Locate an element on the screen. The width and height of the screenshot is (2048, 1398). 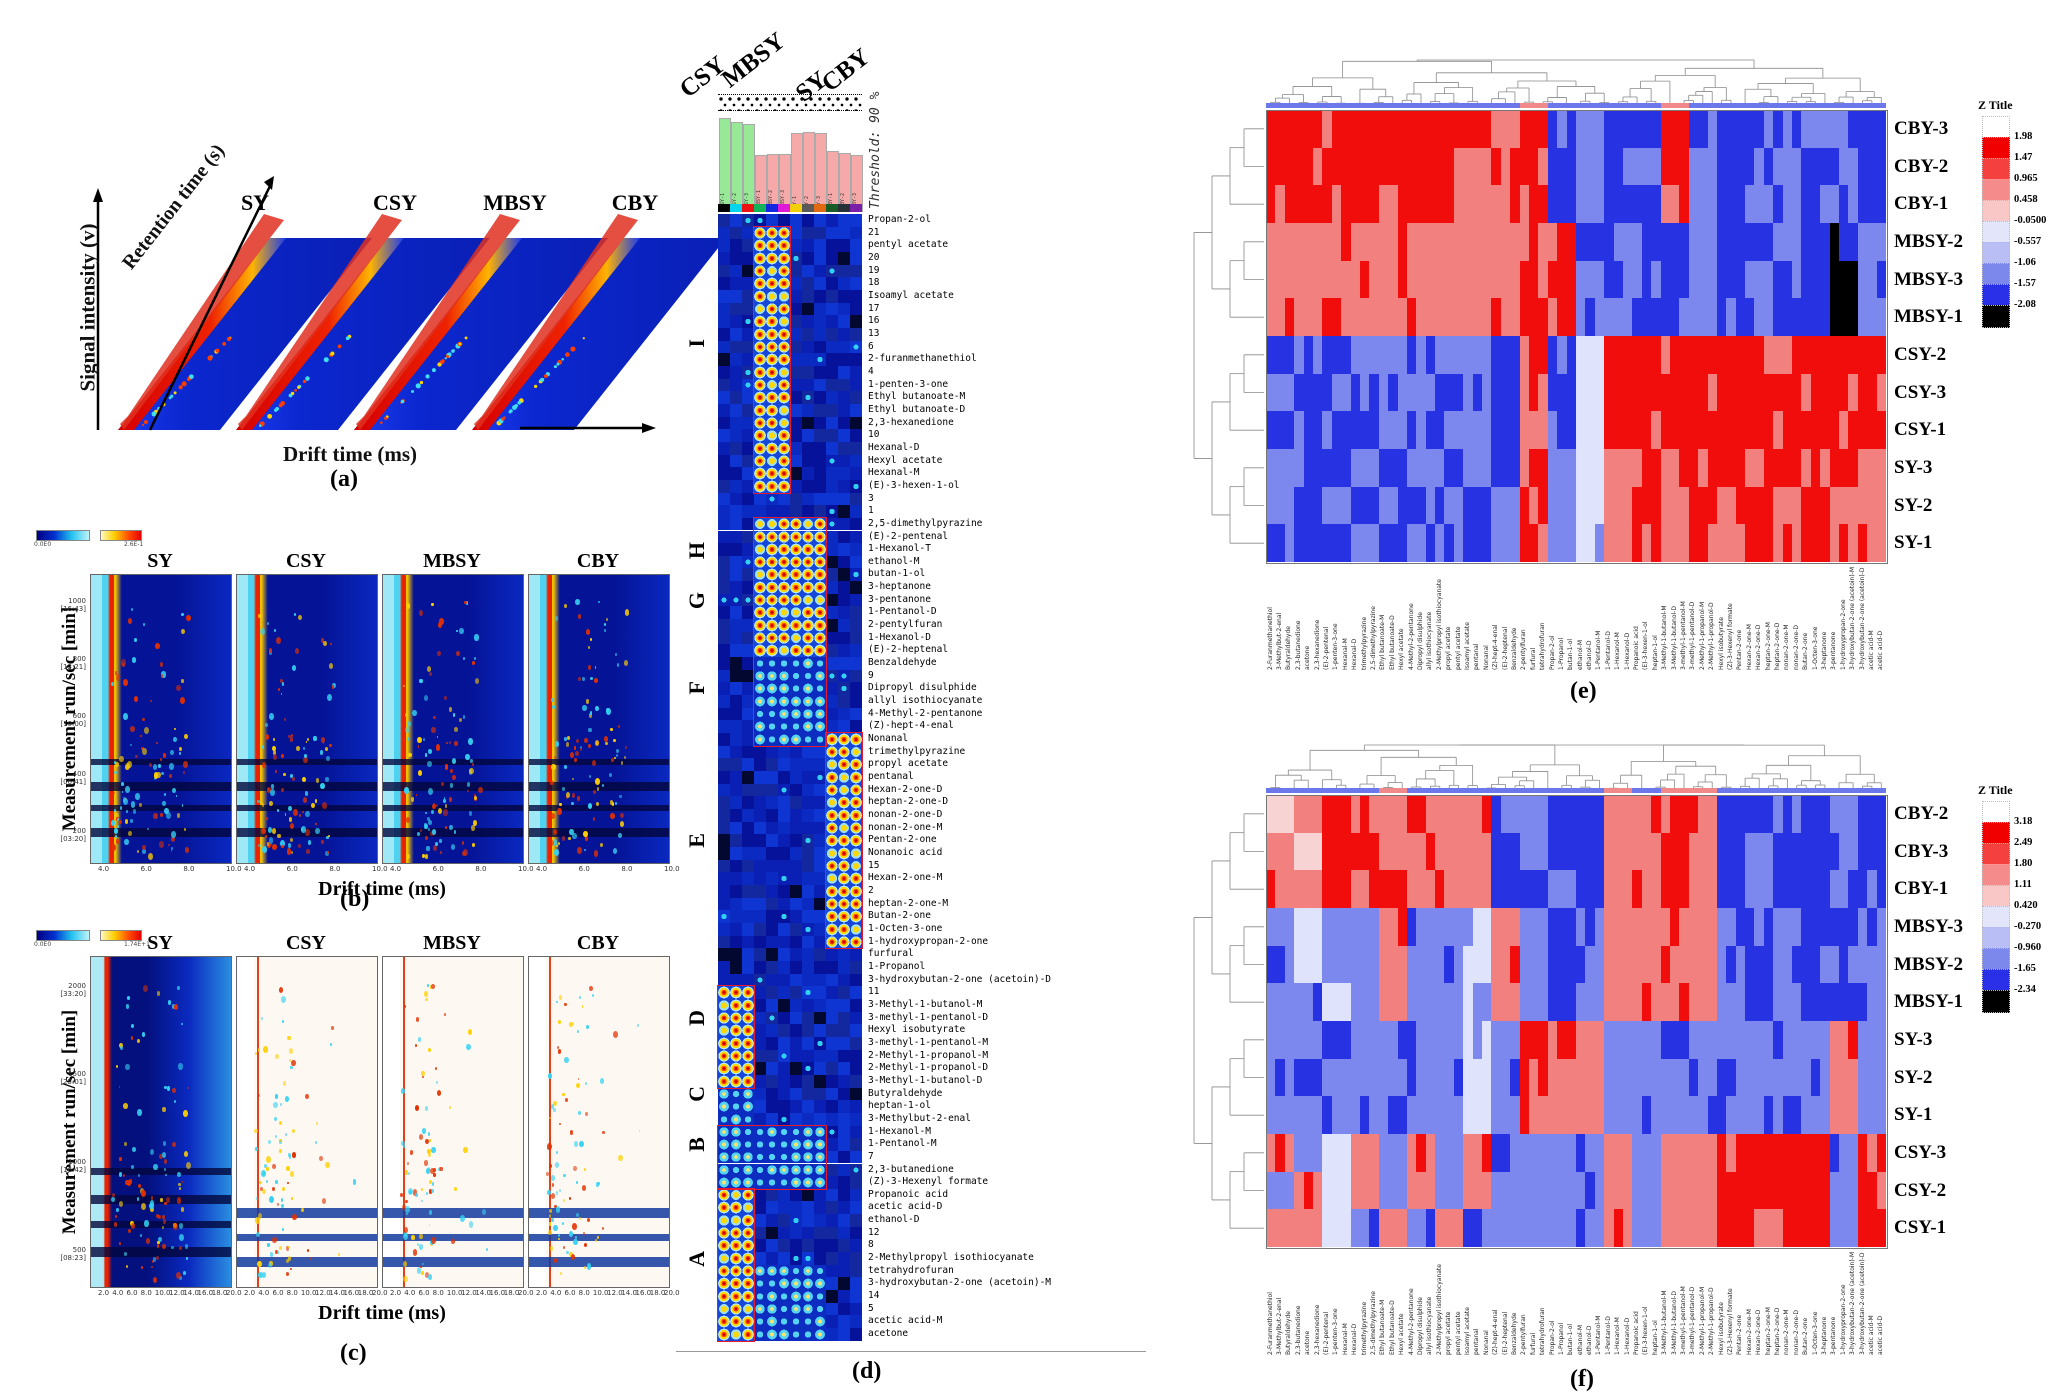
y-tick: 400 [06:41] is located at coordinates (73, 777).